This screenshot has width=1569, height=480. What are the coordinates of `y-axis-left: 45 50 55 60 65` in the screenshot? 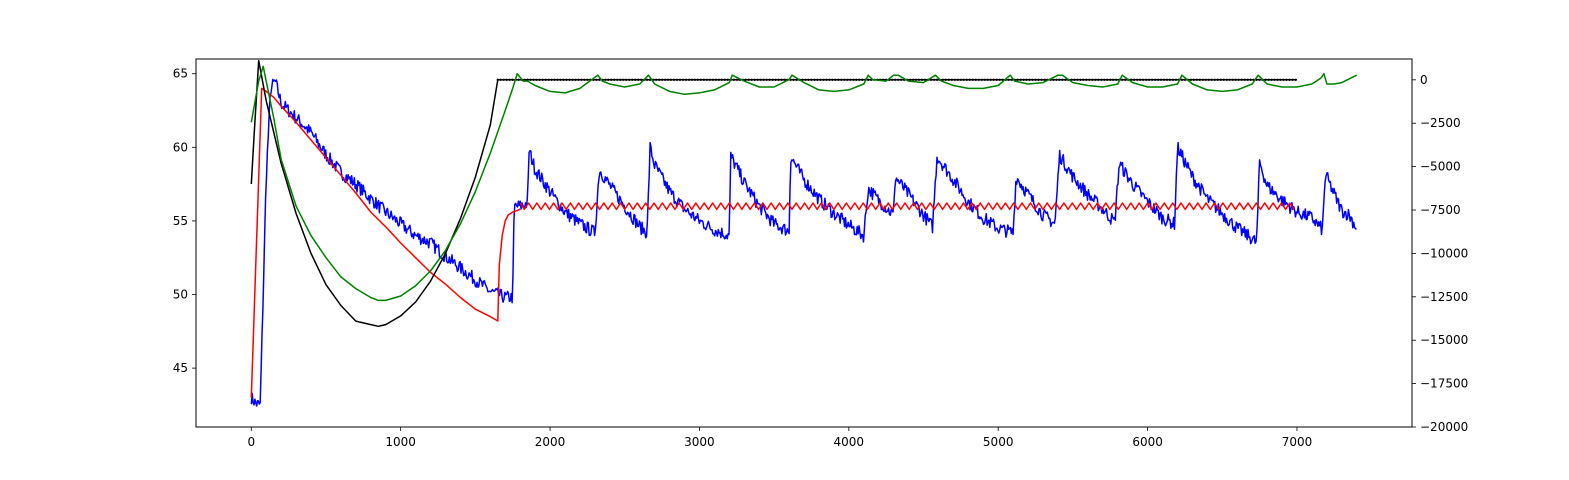 It's located at (184, 221).